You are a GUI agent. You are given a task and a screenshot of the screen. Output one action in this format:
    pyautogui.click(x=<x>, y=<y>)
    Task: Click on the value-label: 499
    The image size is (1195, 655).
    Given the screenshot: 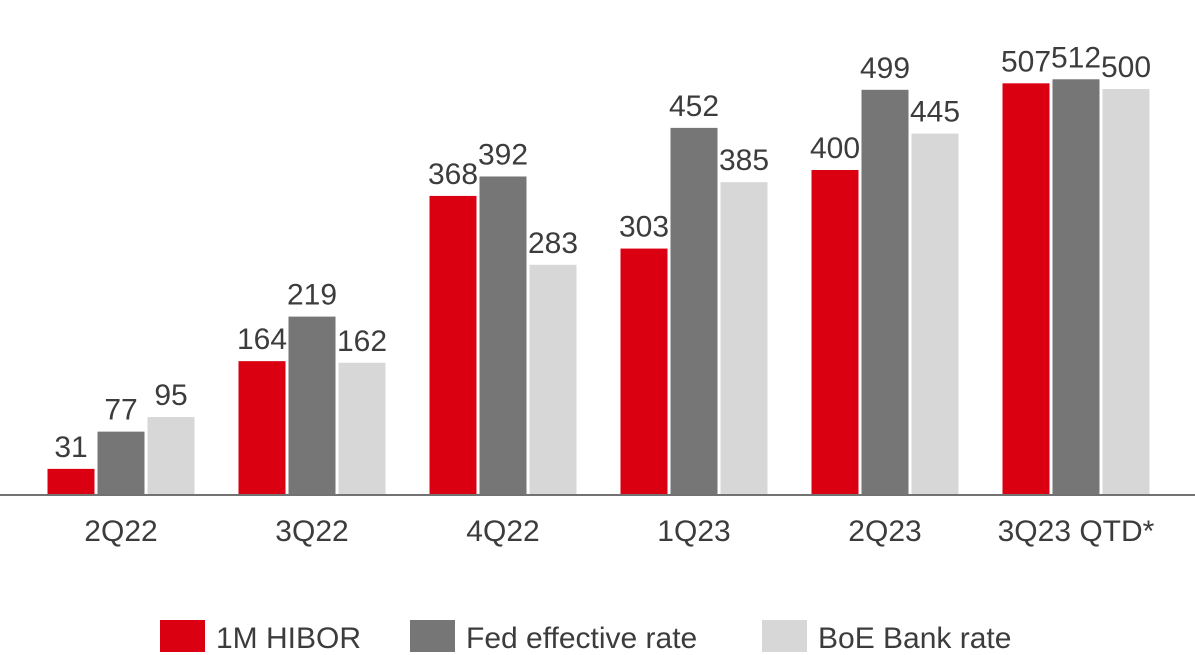 What is the action you would take?
    pyautogui.click(x=885, y=68)
    